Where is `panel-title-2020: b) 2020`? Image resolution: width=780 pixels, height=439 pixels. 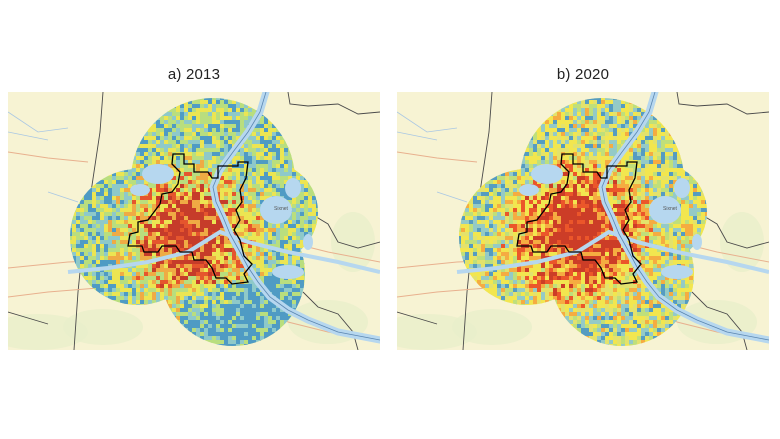 panel-title-2020: b) 2020 is located at coordinates (583, 74).